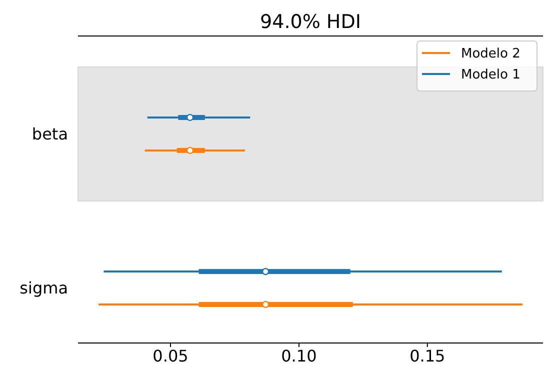 The image size is (553, 383). What do you see at coordinates (44, 288) in the screenshot?
I see `y-tick-label: sigma` at bounding box center [44, 288].